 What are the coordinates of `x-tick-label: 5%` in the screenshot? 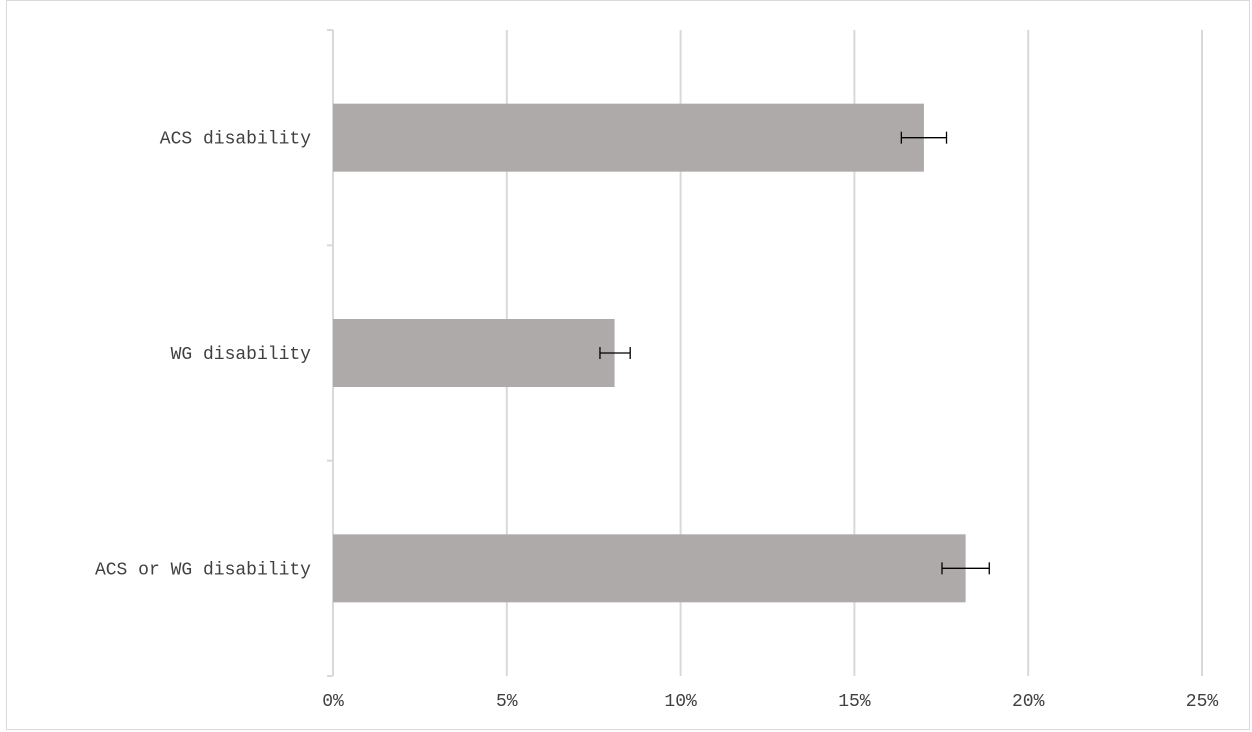 It's located at (507, 702).